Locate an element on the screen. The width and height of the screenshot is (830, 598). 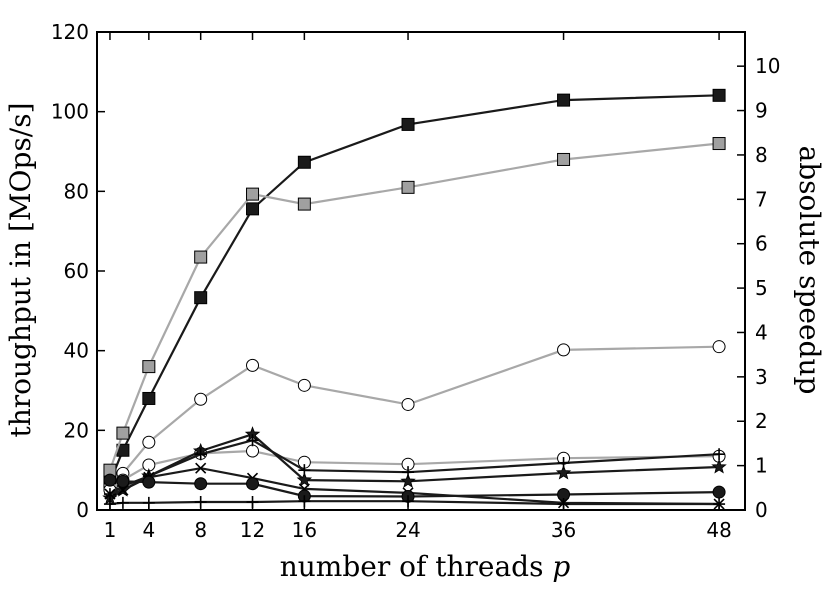
series-4-point is located at coordinates (253, 451).